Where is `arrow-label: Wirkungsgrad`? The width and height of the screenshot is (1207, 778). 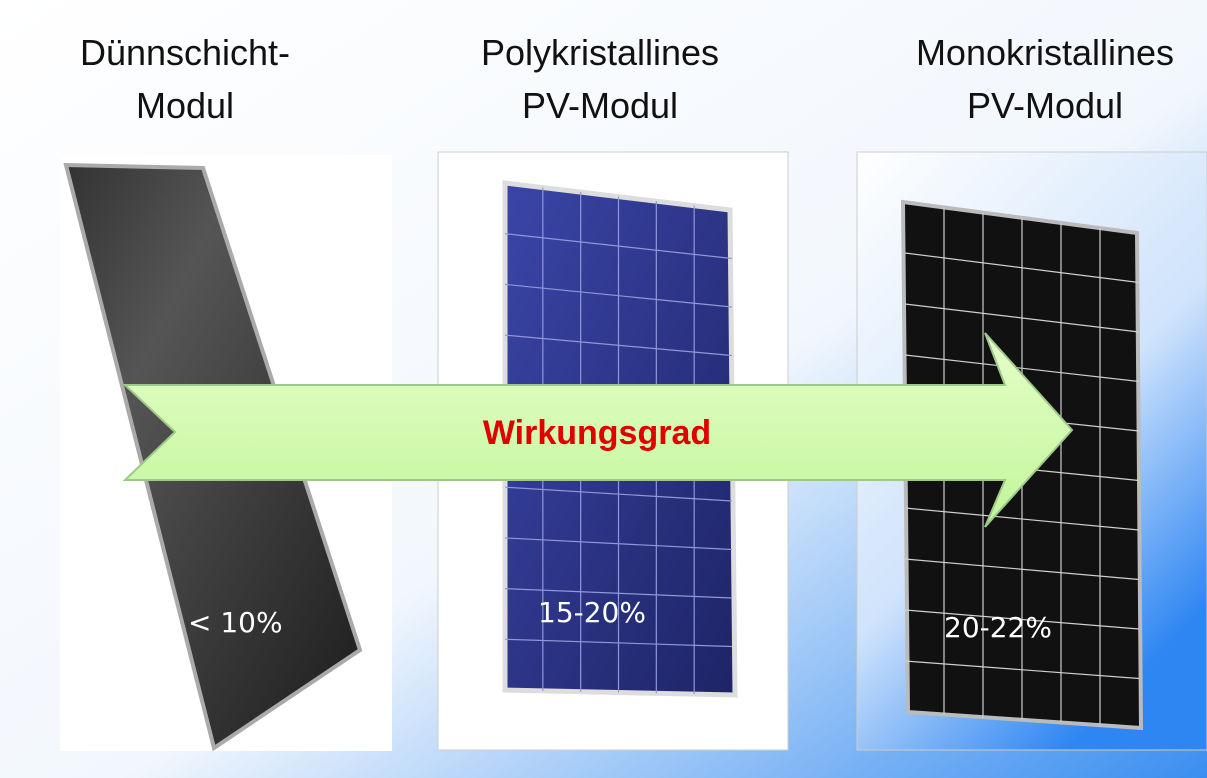 arrow-label: Wirkungsgrad is located at coordinates (597, 433).